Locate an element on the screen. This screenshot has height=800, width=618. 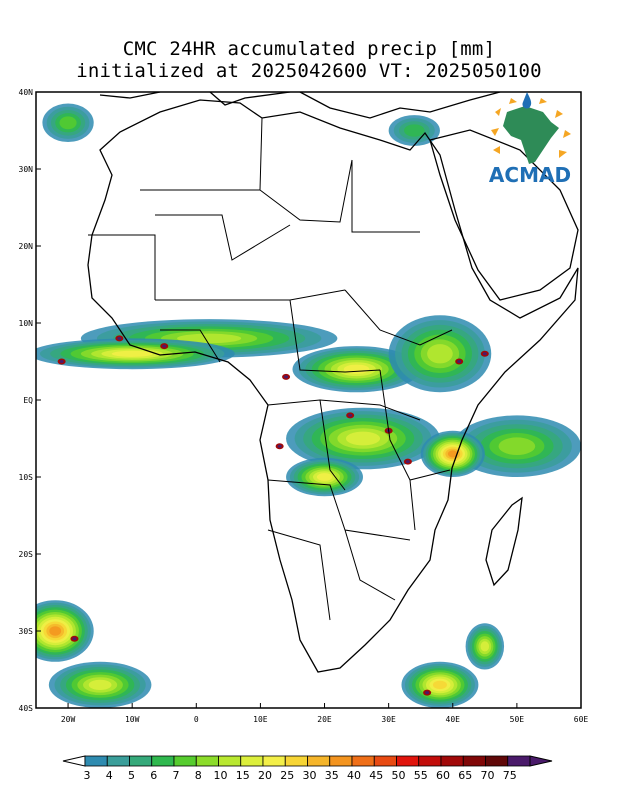
lat-tick-label: 40S is located at coordinates (26, 708).